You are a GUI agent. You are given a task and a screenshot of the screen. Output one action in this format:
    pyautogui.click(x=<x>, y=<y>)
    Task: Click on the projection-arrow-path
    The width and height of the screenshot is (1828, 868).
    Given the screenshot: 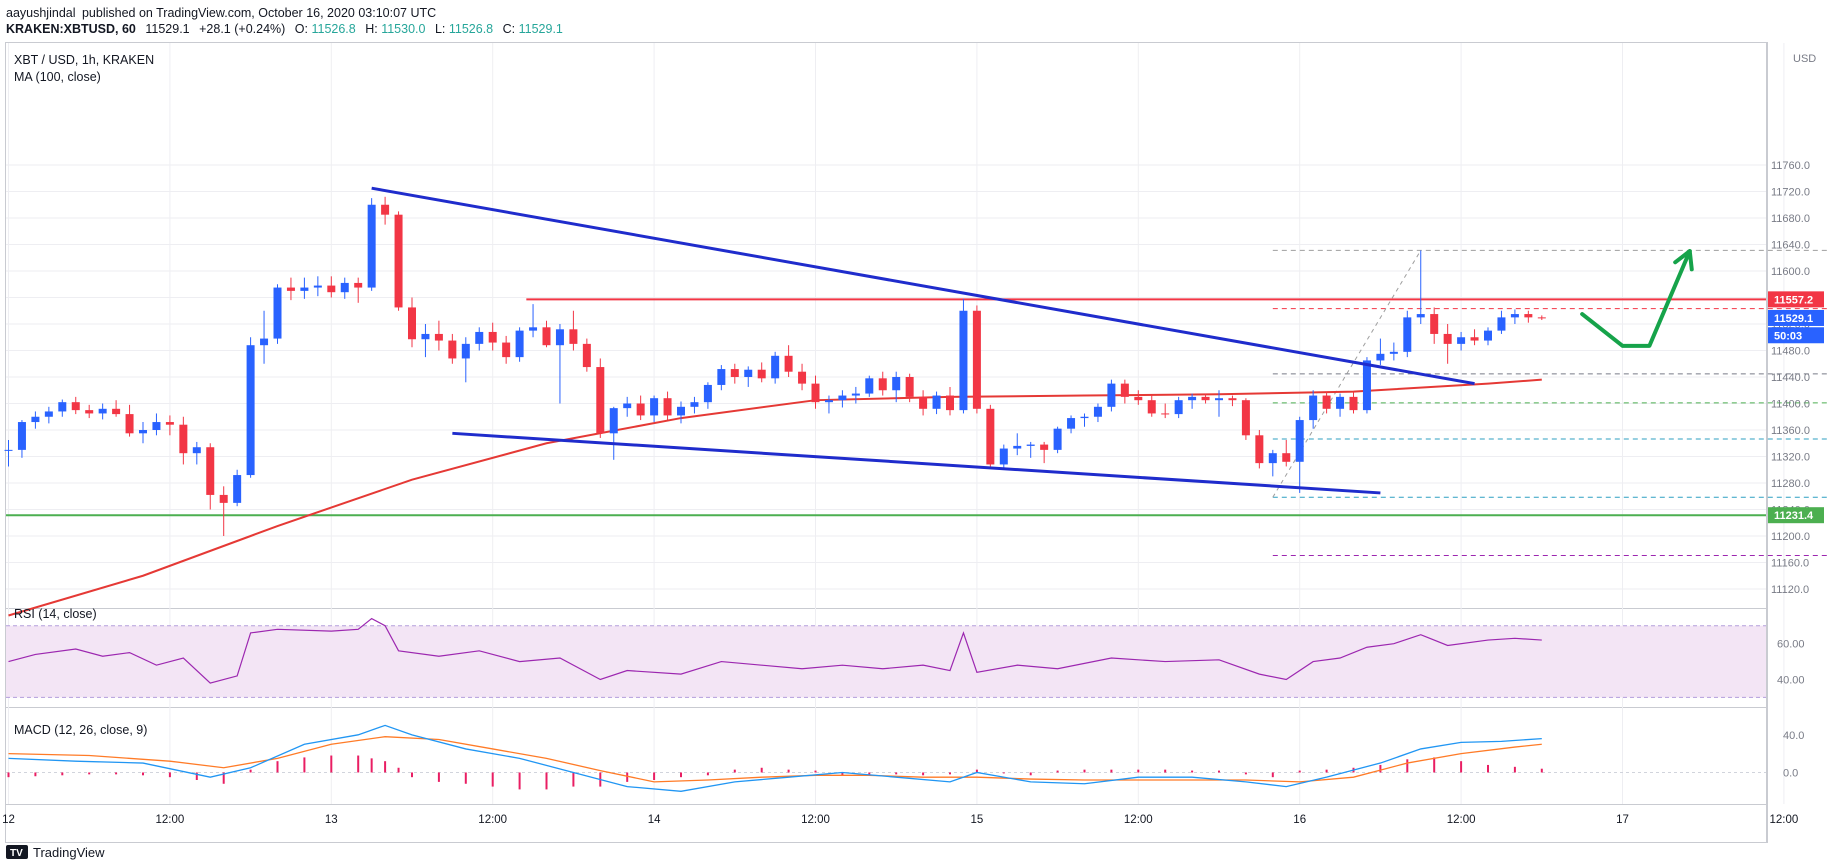 What is the action you would take?
    pyautogui.click(x=1636, y=298)
    